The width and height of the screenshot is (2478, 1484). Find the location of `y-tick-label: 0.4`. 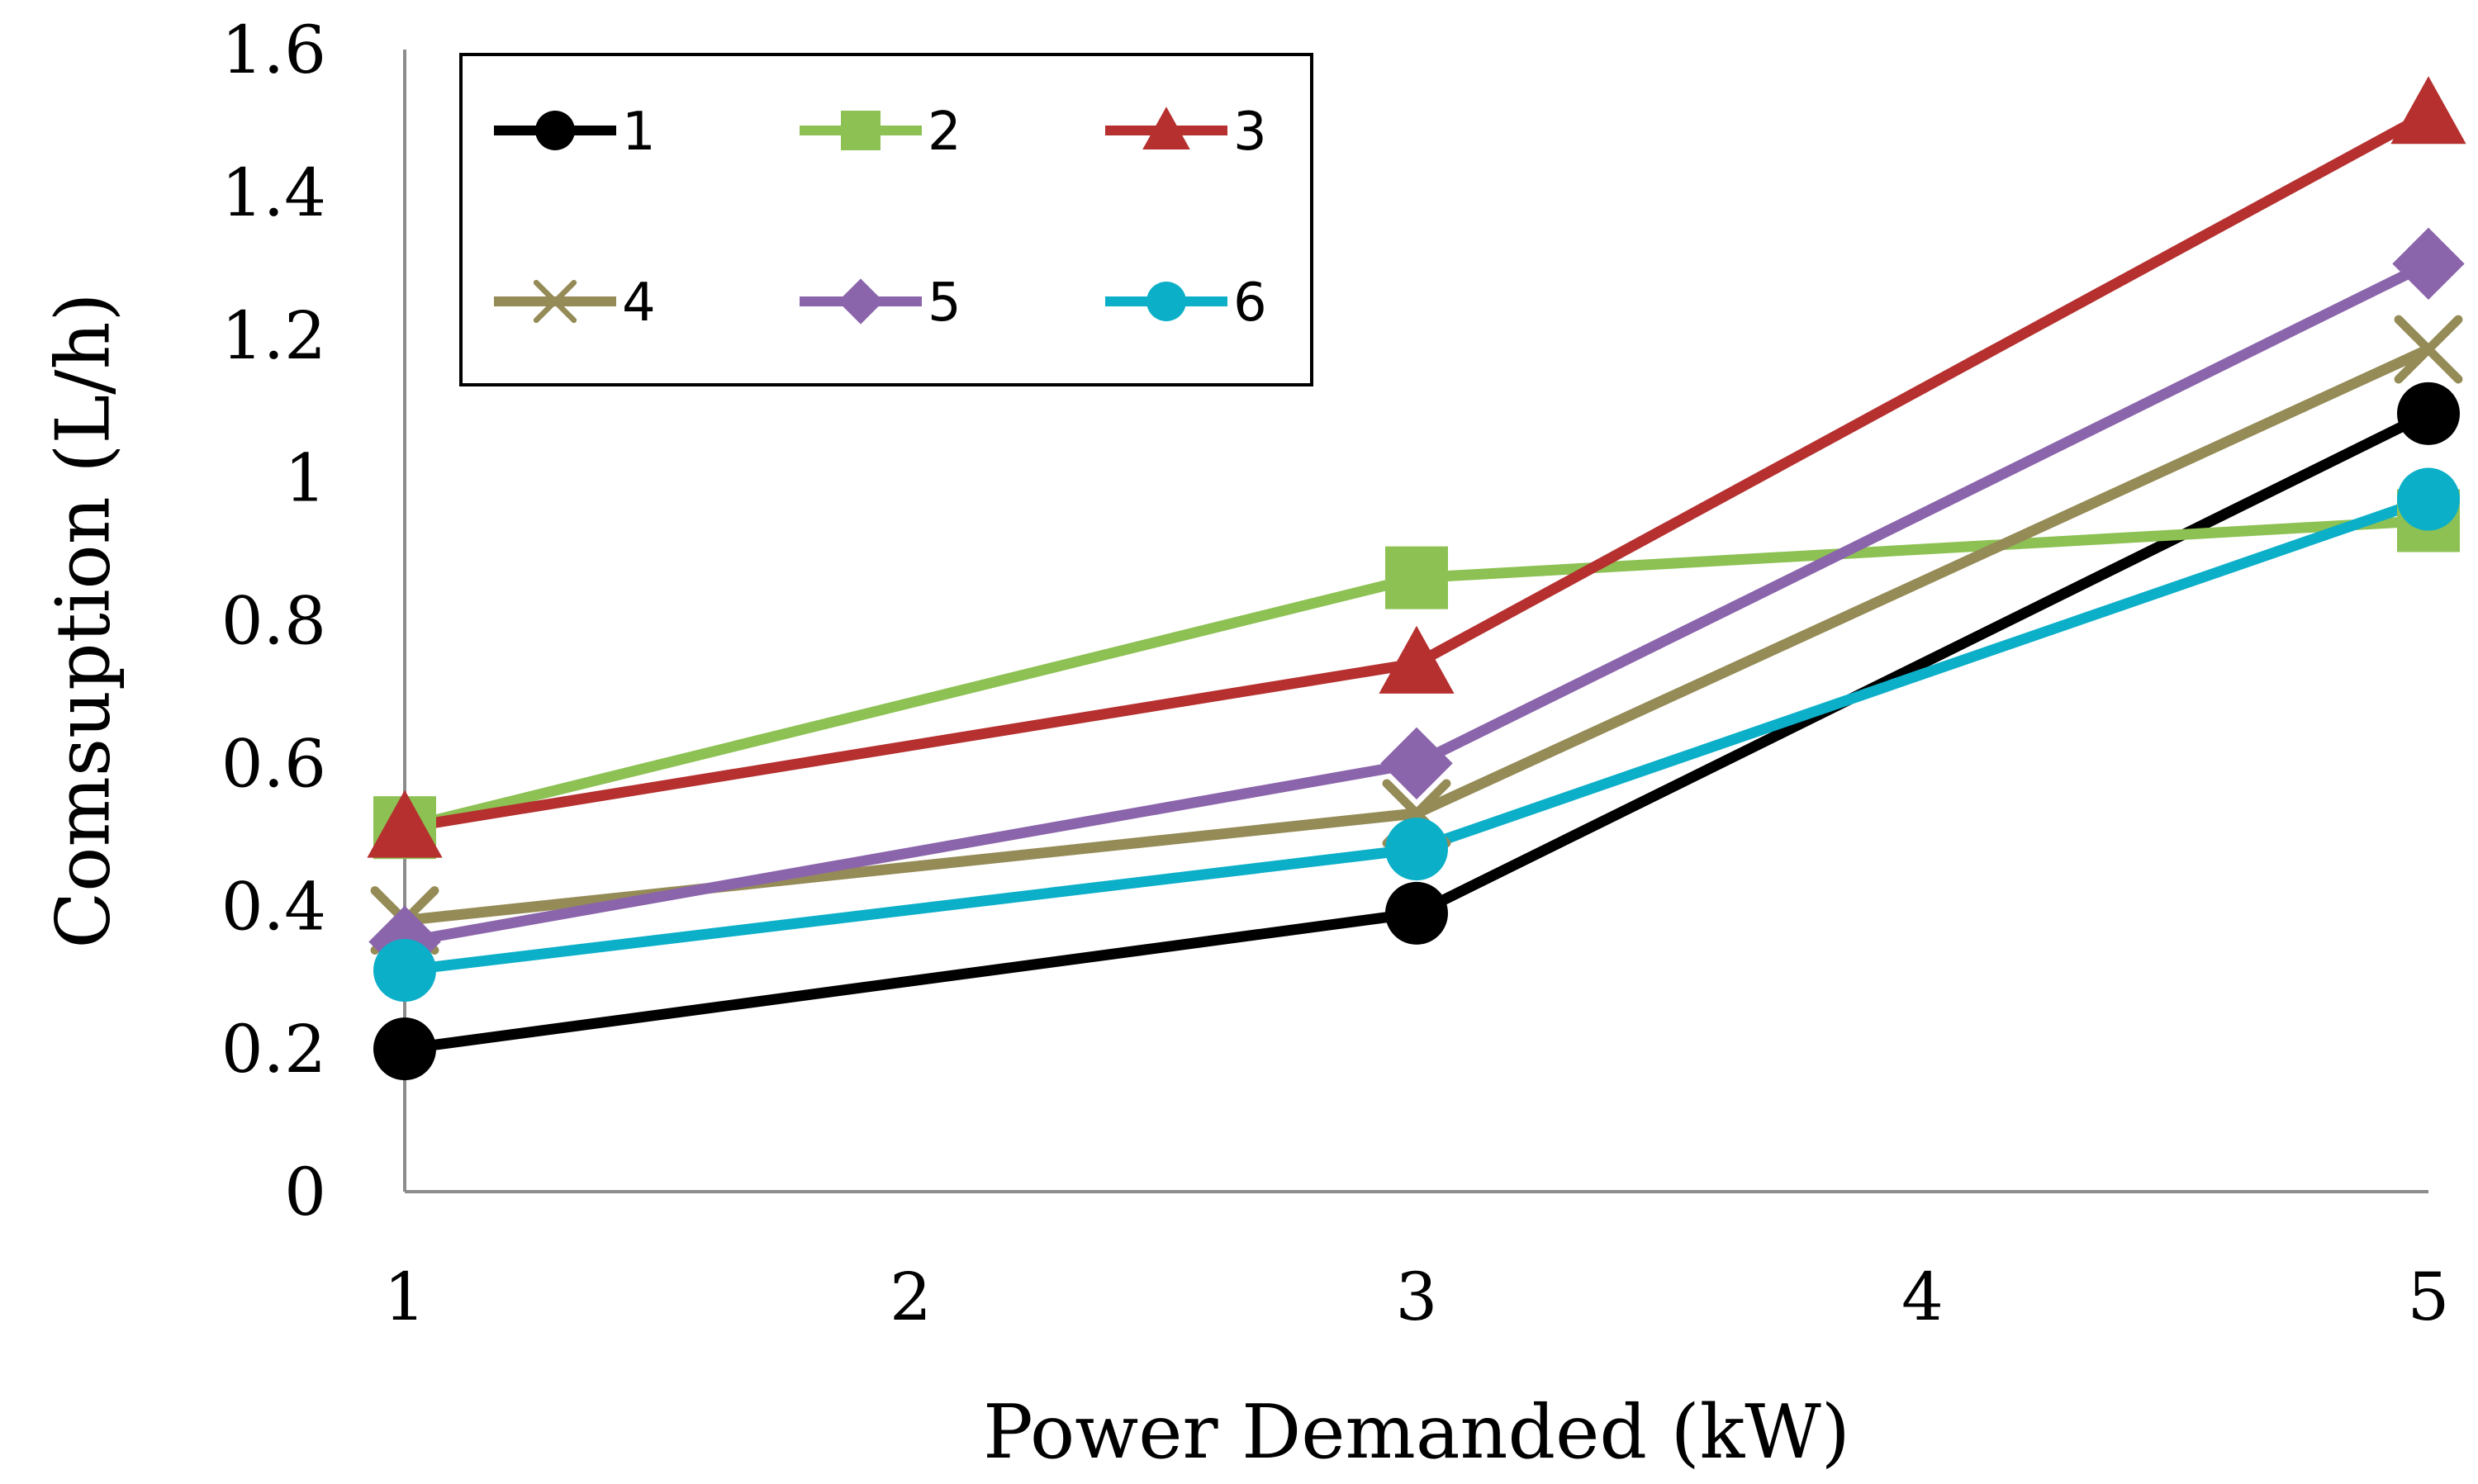

y-tick-label: 0.4 is located at coordinates (273, 906).